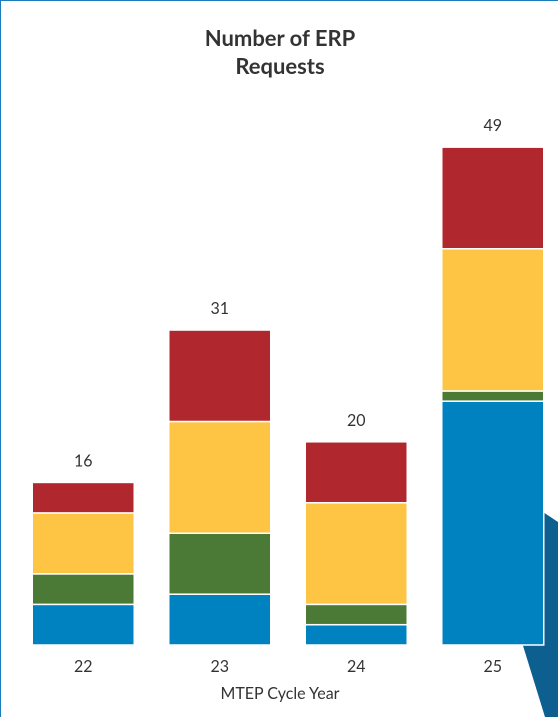  I want to click on x-tick-label: 24, so click(356, 666).